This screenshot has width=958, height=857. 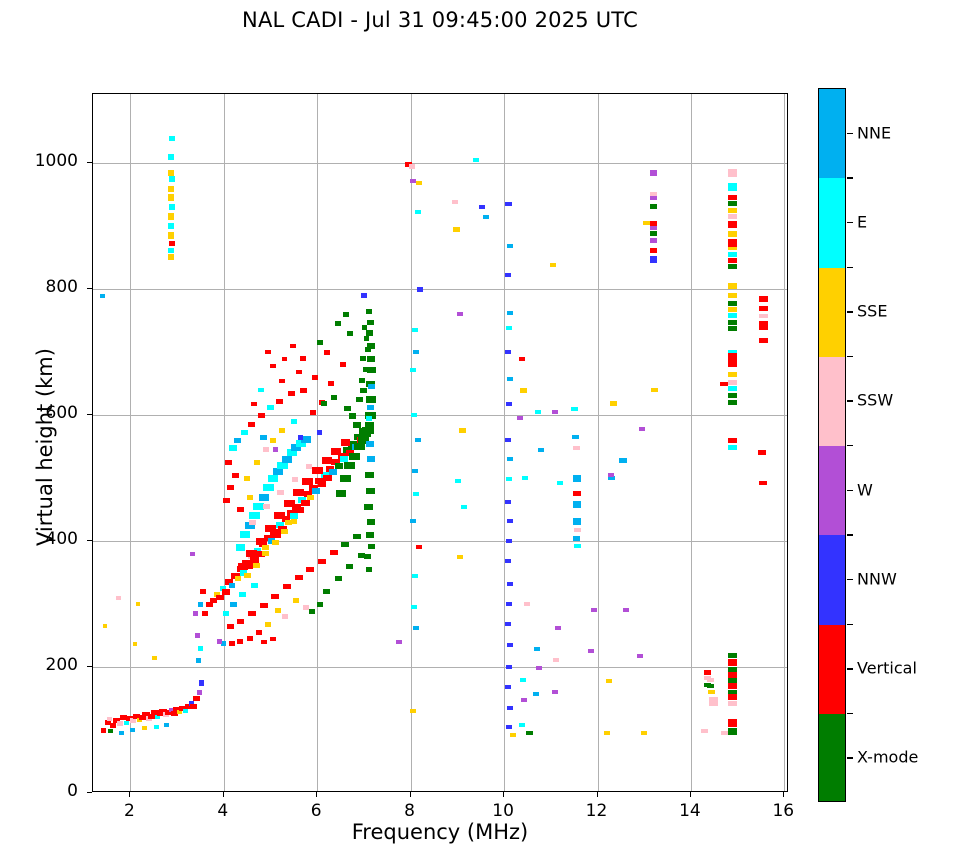 I want to click on colorbar-band-e, so click(x=832, y=223).